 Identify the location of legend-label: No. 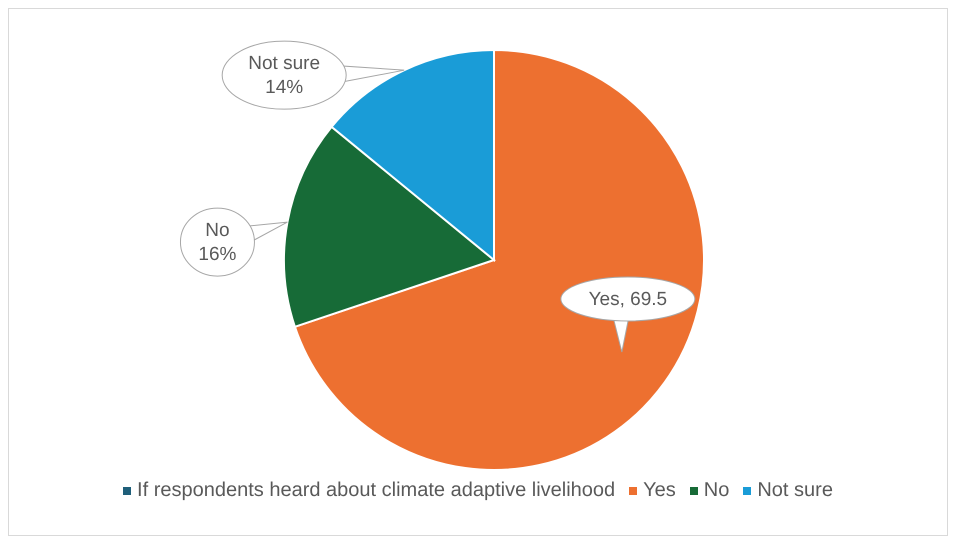
(717, 490).